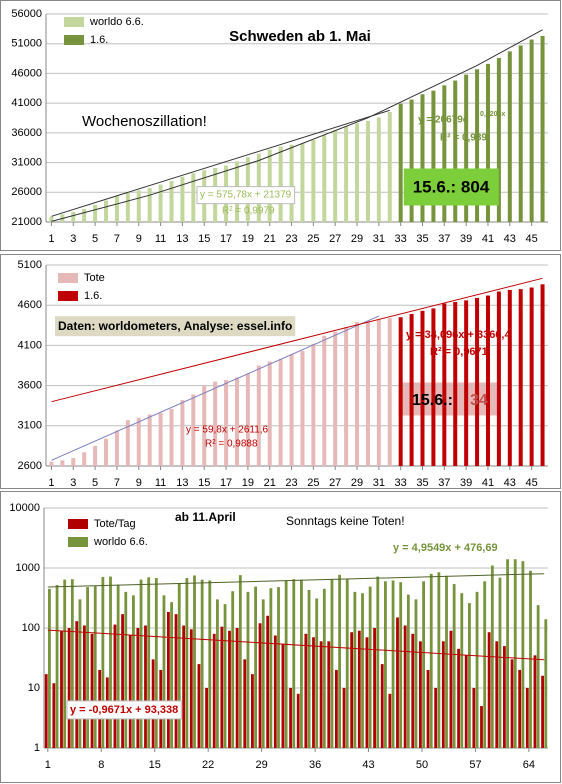 This screenshot has width=562, height=784. Describe the element at coordinates (492, 114) in the screenshot. I see `annotation: 0,0206x` at that location.